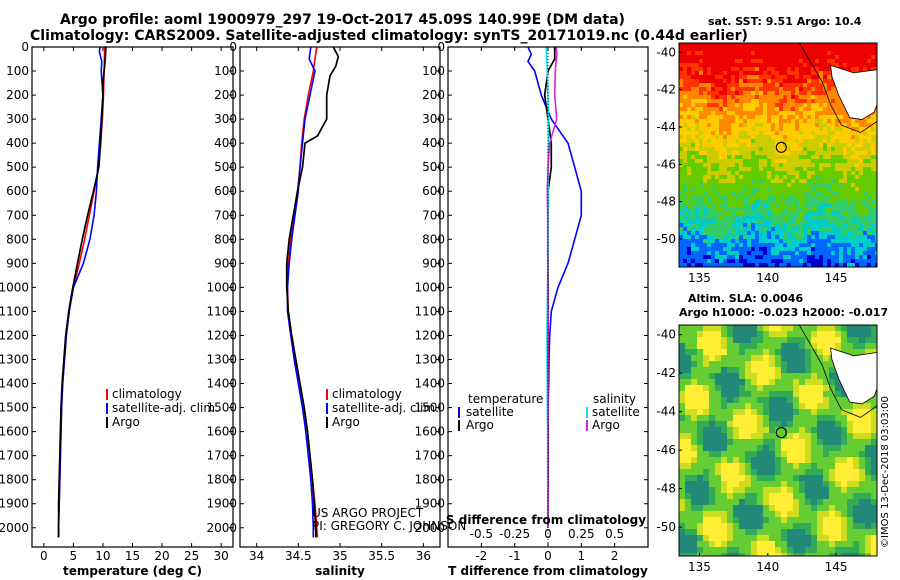 This screenshot has height=580, width=900. I want to click on series-line-temperature-argo, so click(549, 287).